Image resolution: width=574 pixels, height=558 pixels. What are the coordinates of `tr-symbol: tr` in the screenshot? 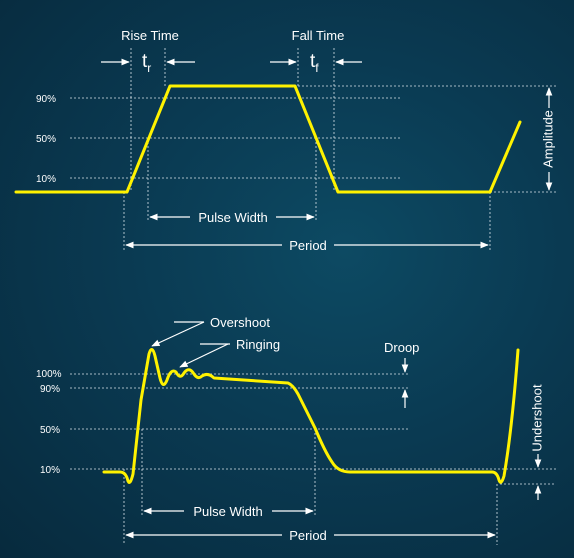 It's located at (146, 63).